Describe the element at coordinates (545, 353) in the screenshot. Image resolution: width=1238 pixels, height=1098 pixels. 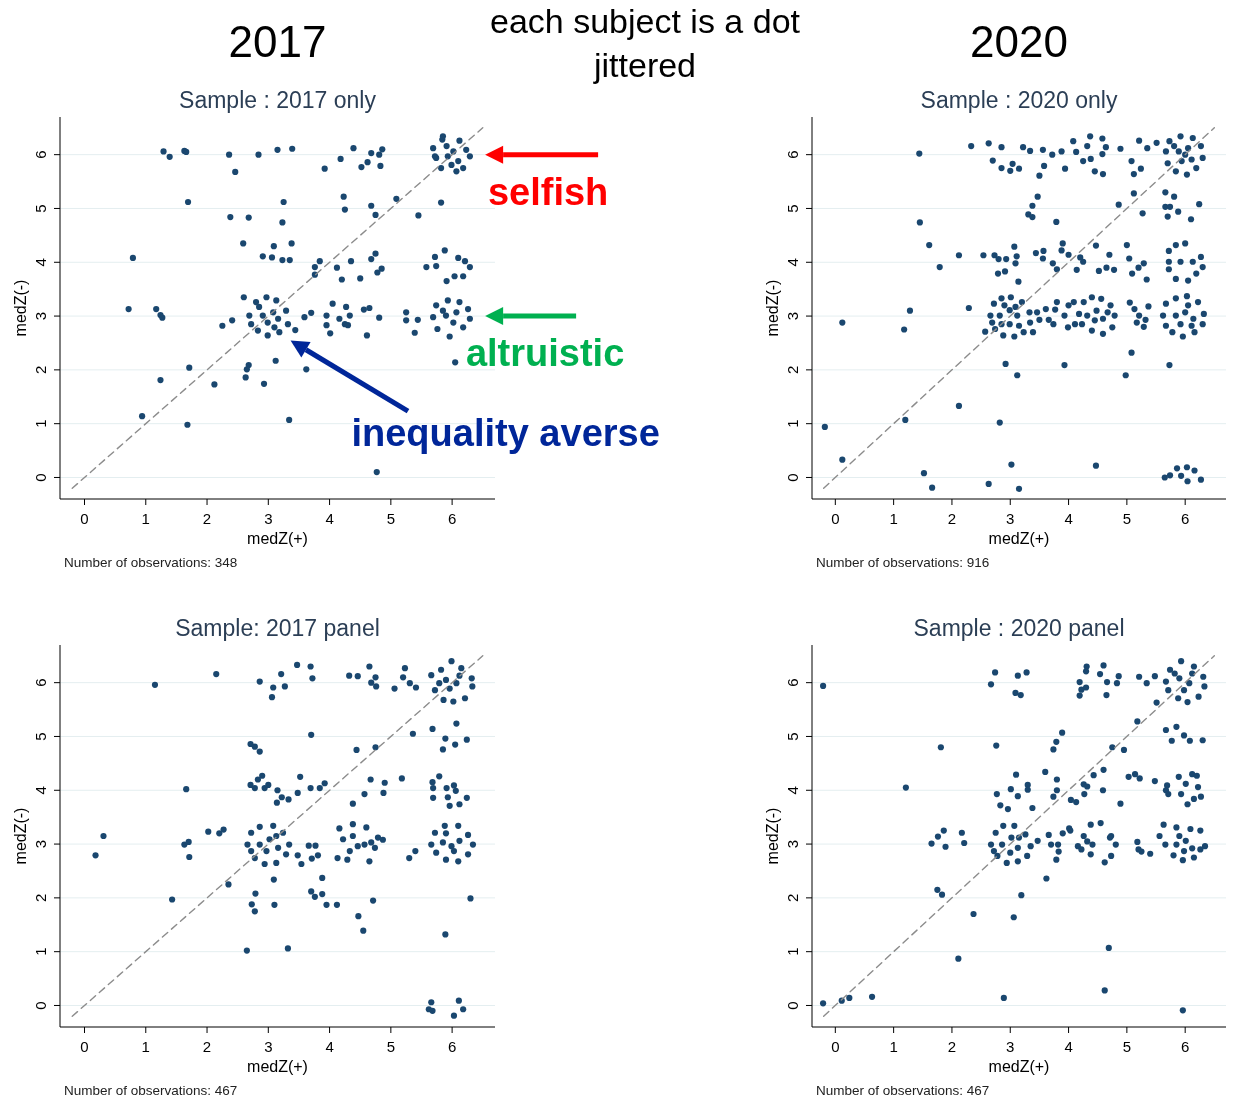
I see `annotation: altruistic` at that location.